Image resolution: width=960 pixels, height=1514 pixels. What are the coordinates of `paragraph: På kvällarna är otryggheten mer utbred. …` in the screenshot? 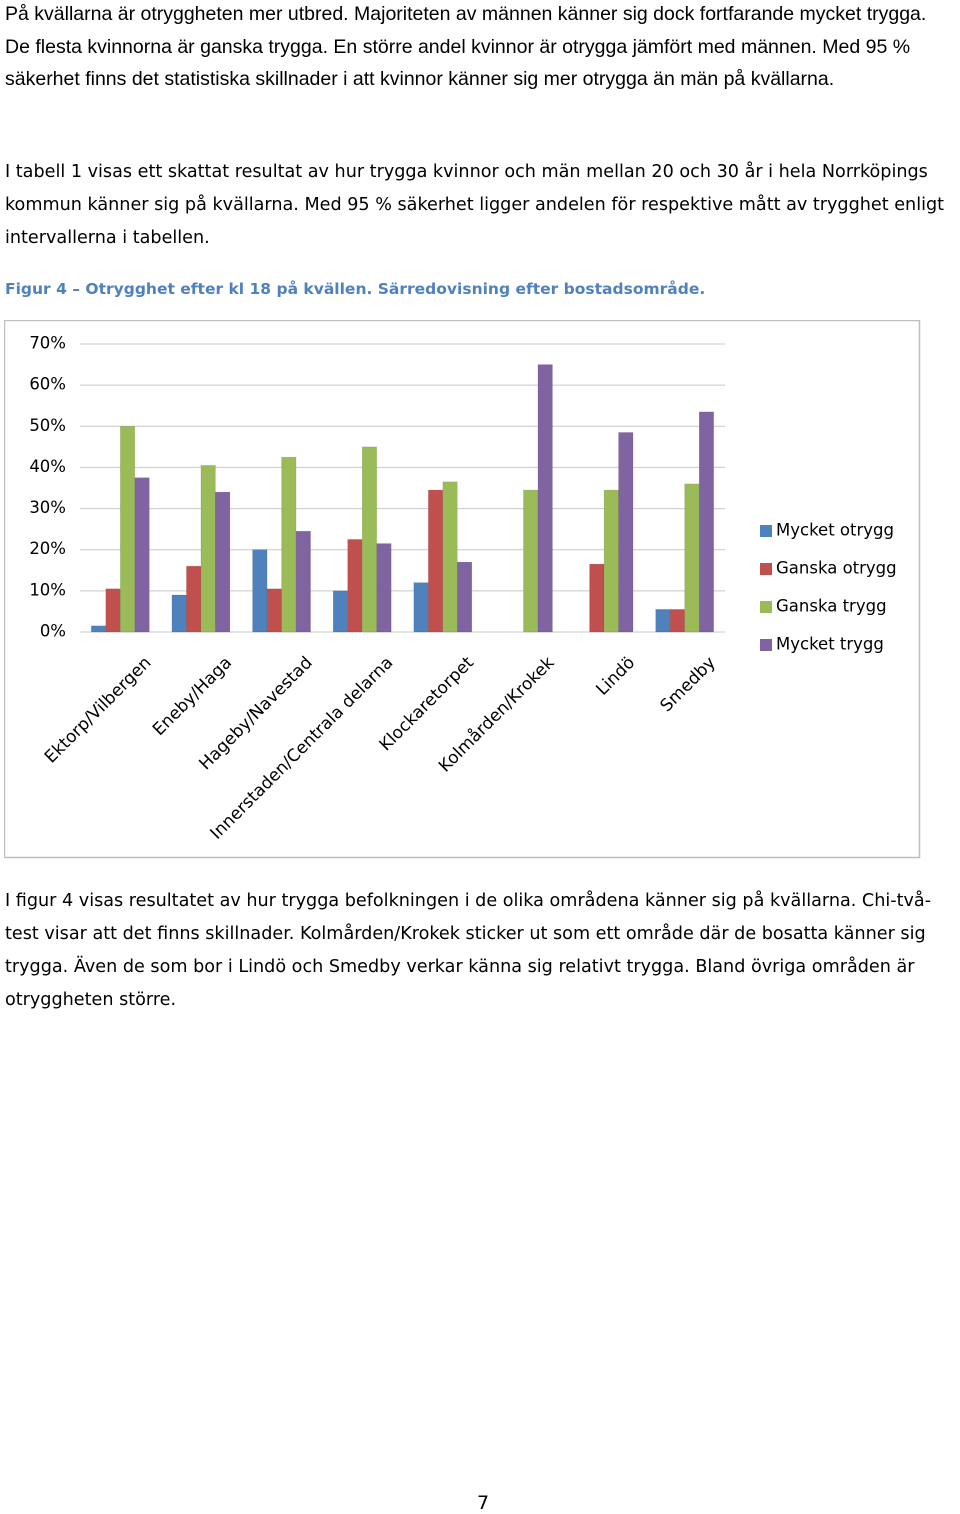 It's located at (466, 46).